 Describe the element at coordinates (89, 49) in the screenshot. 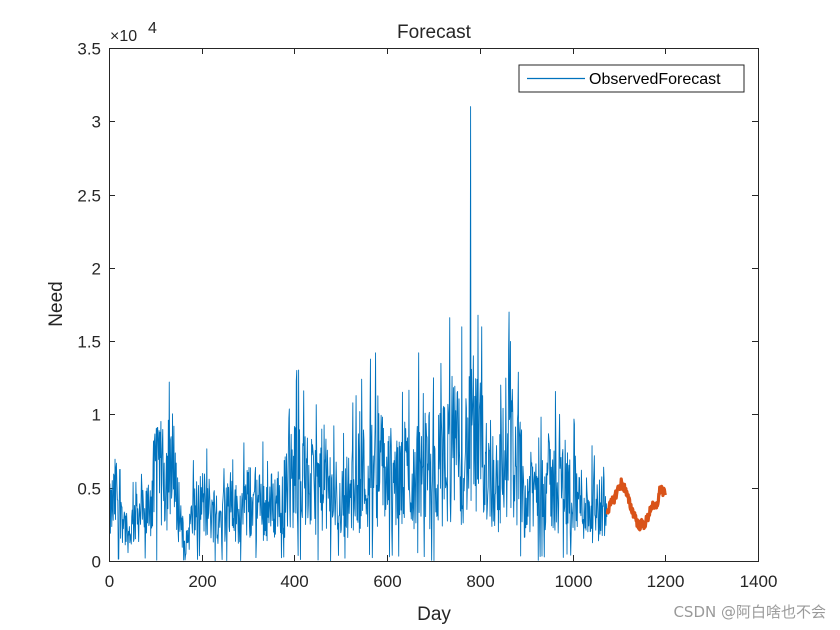

I see `y-tick-label: 3.5` at that location.